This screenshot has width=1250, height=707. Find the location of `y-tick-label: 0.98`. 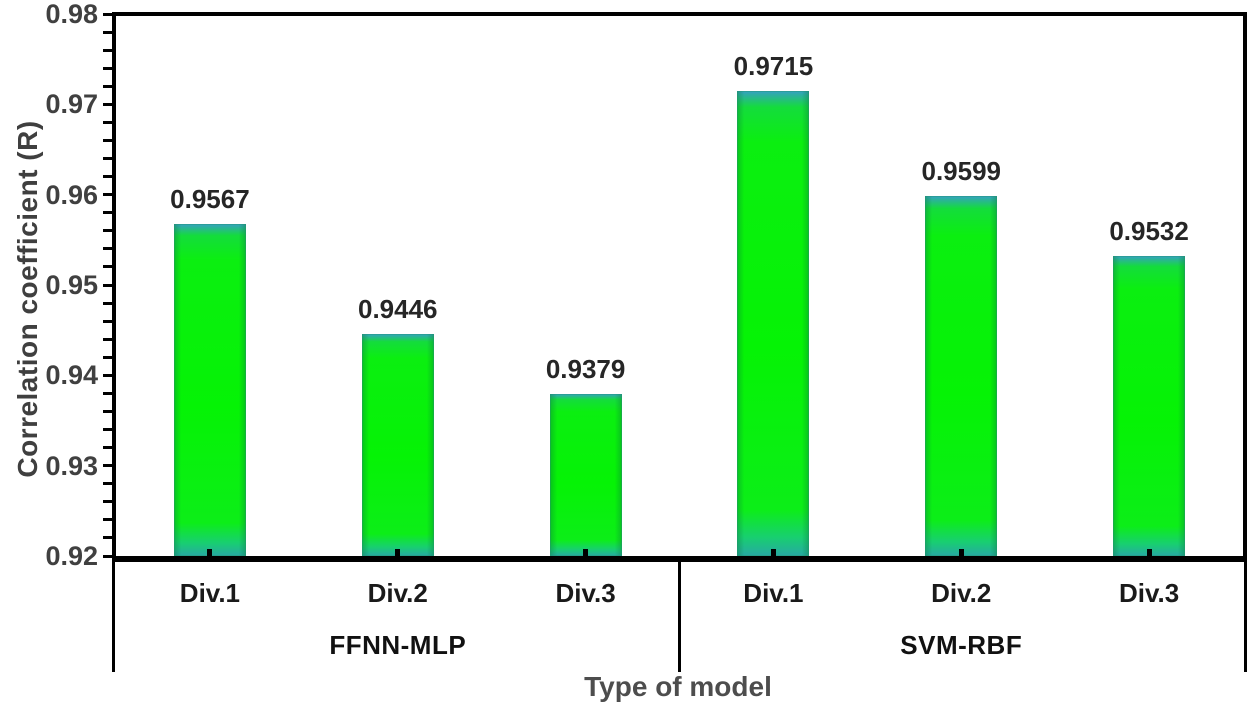

y-tick-label: 0.98 is located at coordinates (71, 14).